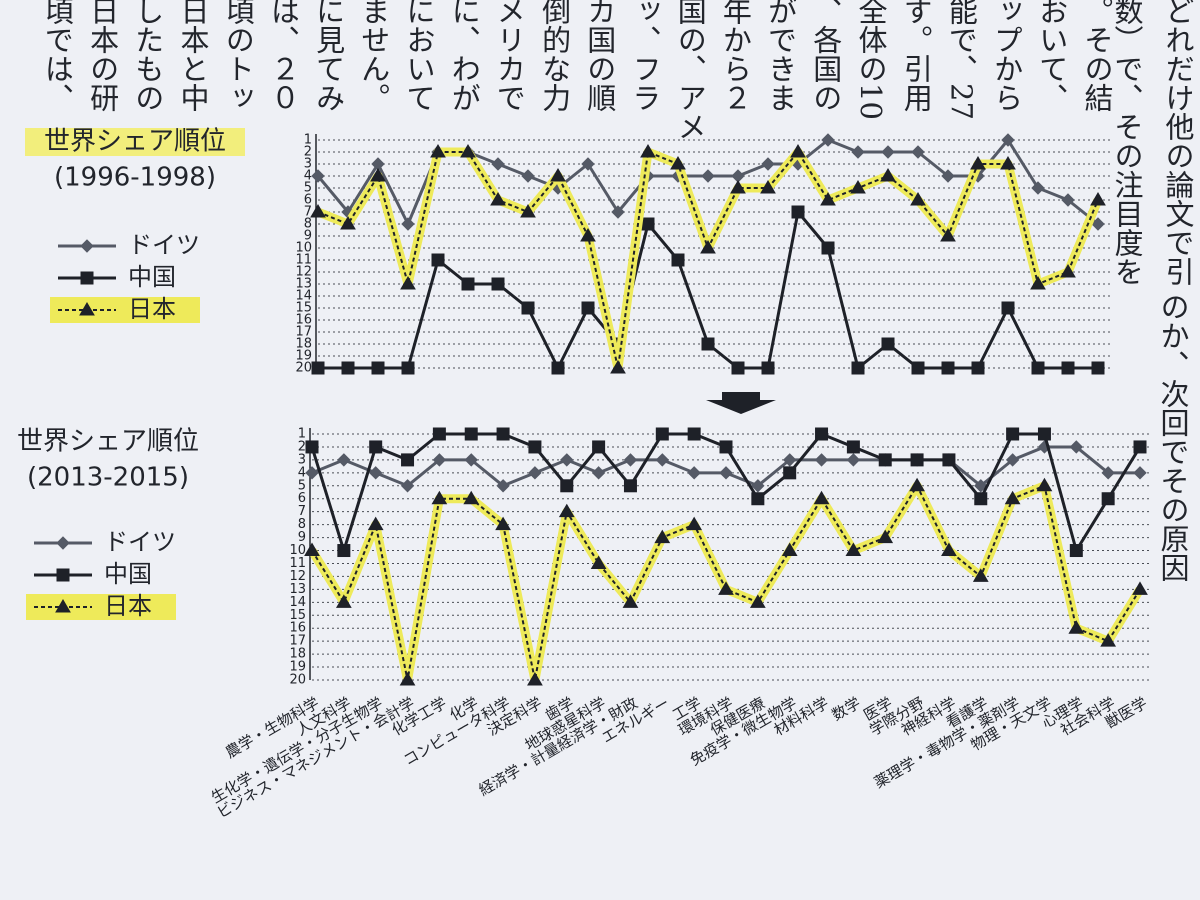  What do you see at coordinates (308, 176) in the screenshot?
I see `y-tick-label: 4` at bounding box center [308, 176].